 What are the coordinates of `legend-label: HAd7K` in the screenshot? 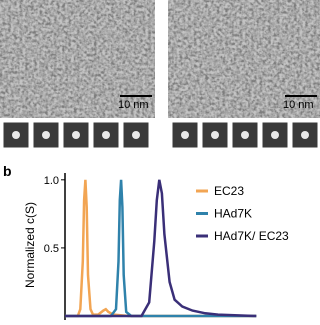 It's located at (233, 214).